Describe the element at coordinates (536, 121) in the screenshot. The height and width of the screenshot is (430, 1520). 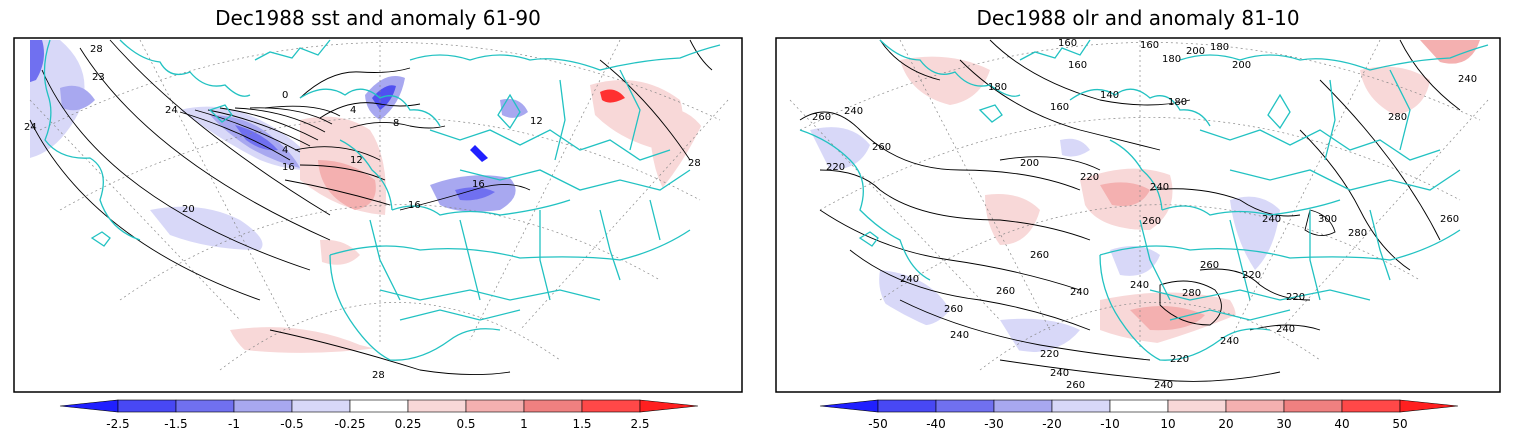
I see `contour-label: 12` at that location.